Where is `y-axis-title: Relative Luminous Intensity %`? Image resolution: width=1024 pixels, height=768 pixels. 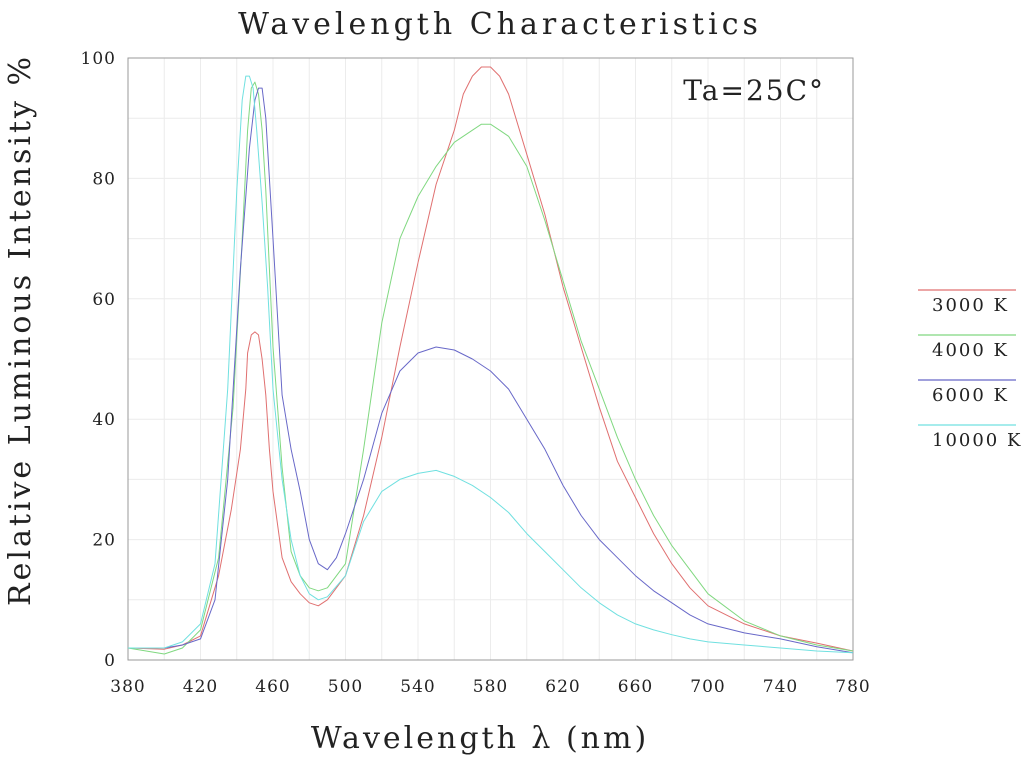
y-axis-title: Relative Luminous Intensity % is located at coordinates (20, 330).